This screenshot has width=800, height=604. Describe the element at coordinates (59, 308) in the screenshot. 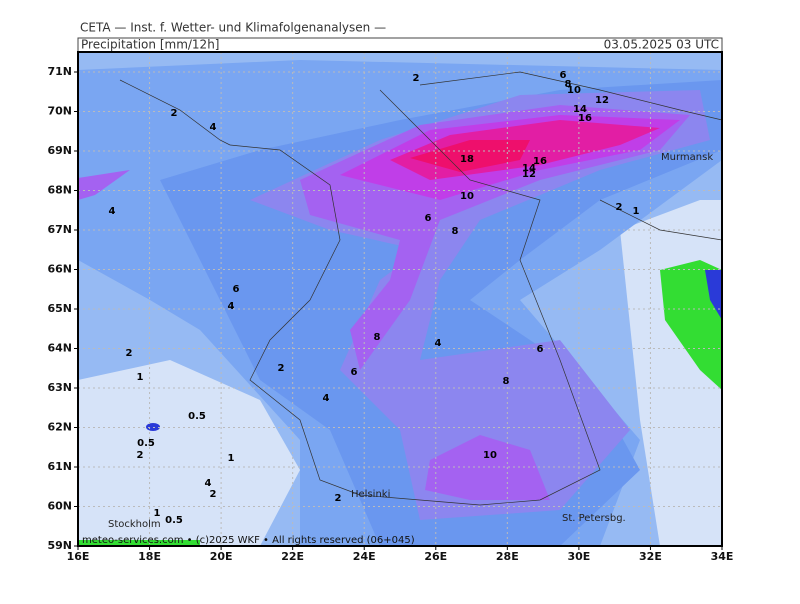

I see `lat-label: 65N` at that location.